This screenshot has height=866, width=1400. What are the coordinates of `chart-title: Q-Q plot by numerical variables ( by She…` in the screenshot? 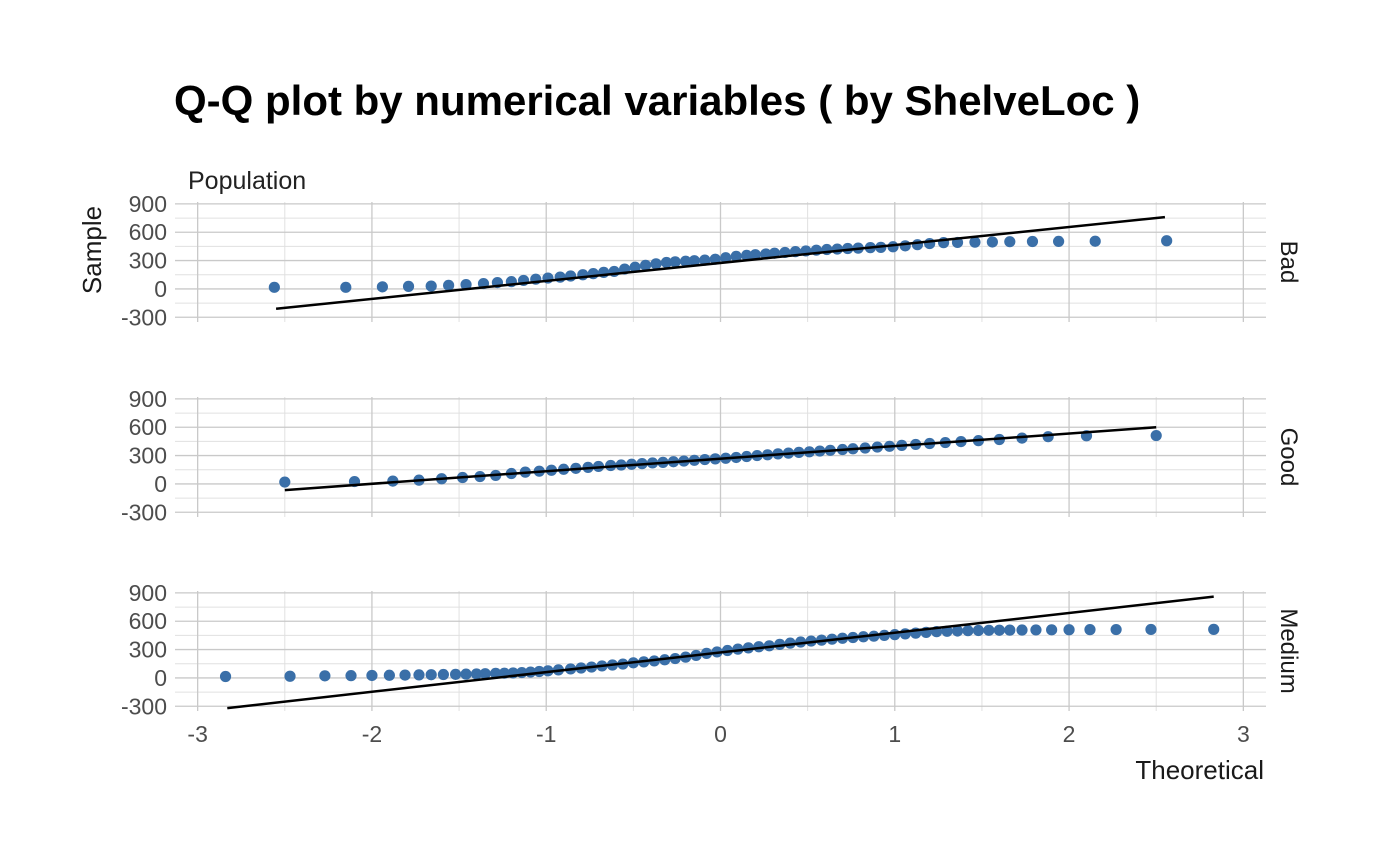 It's located at (657, 100).